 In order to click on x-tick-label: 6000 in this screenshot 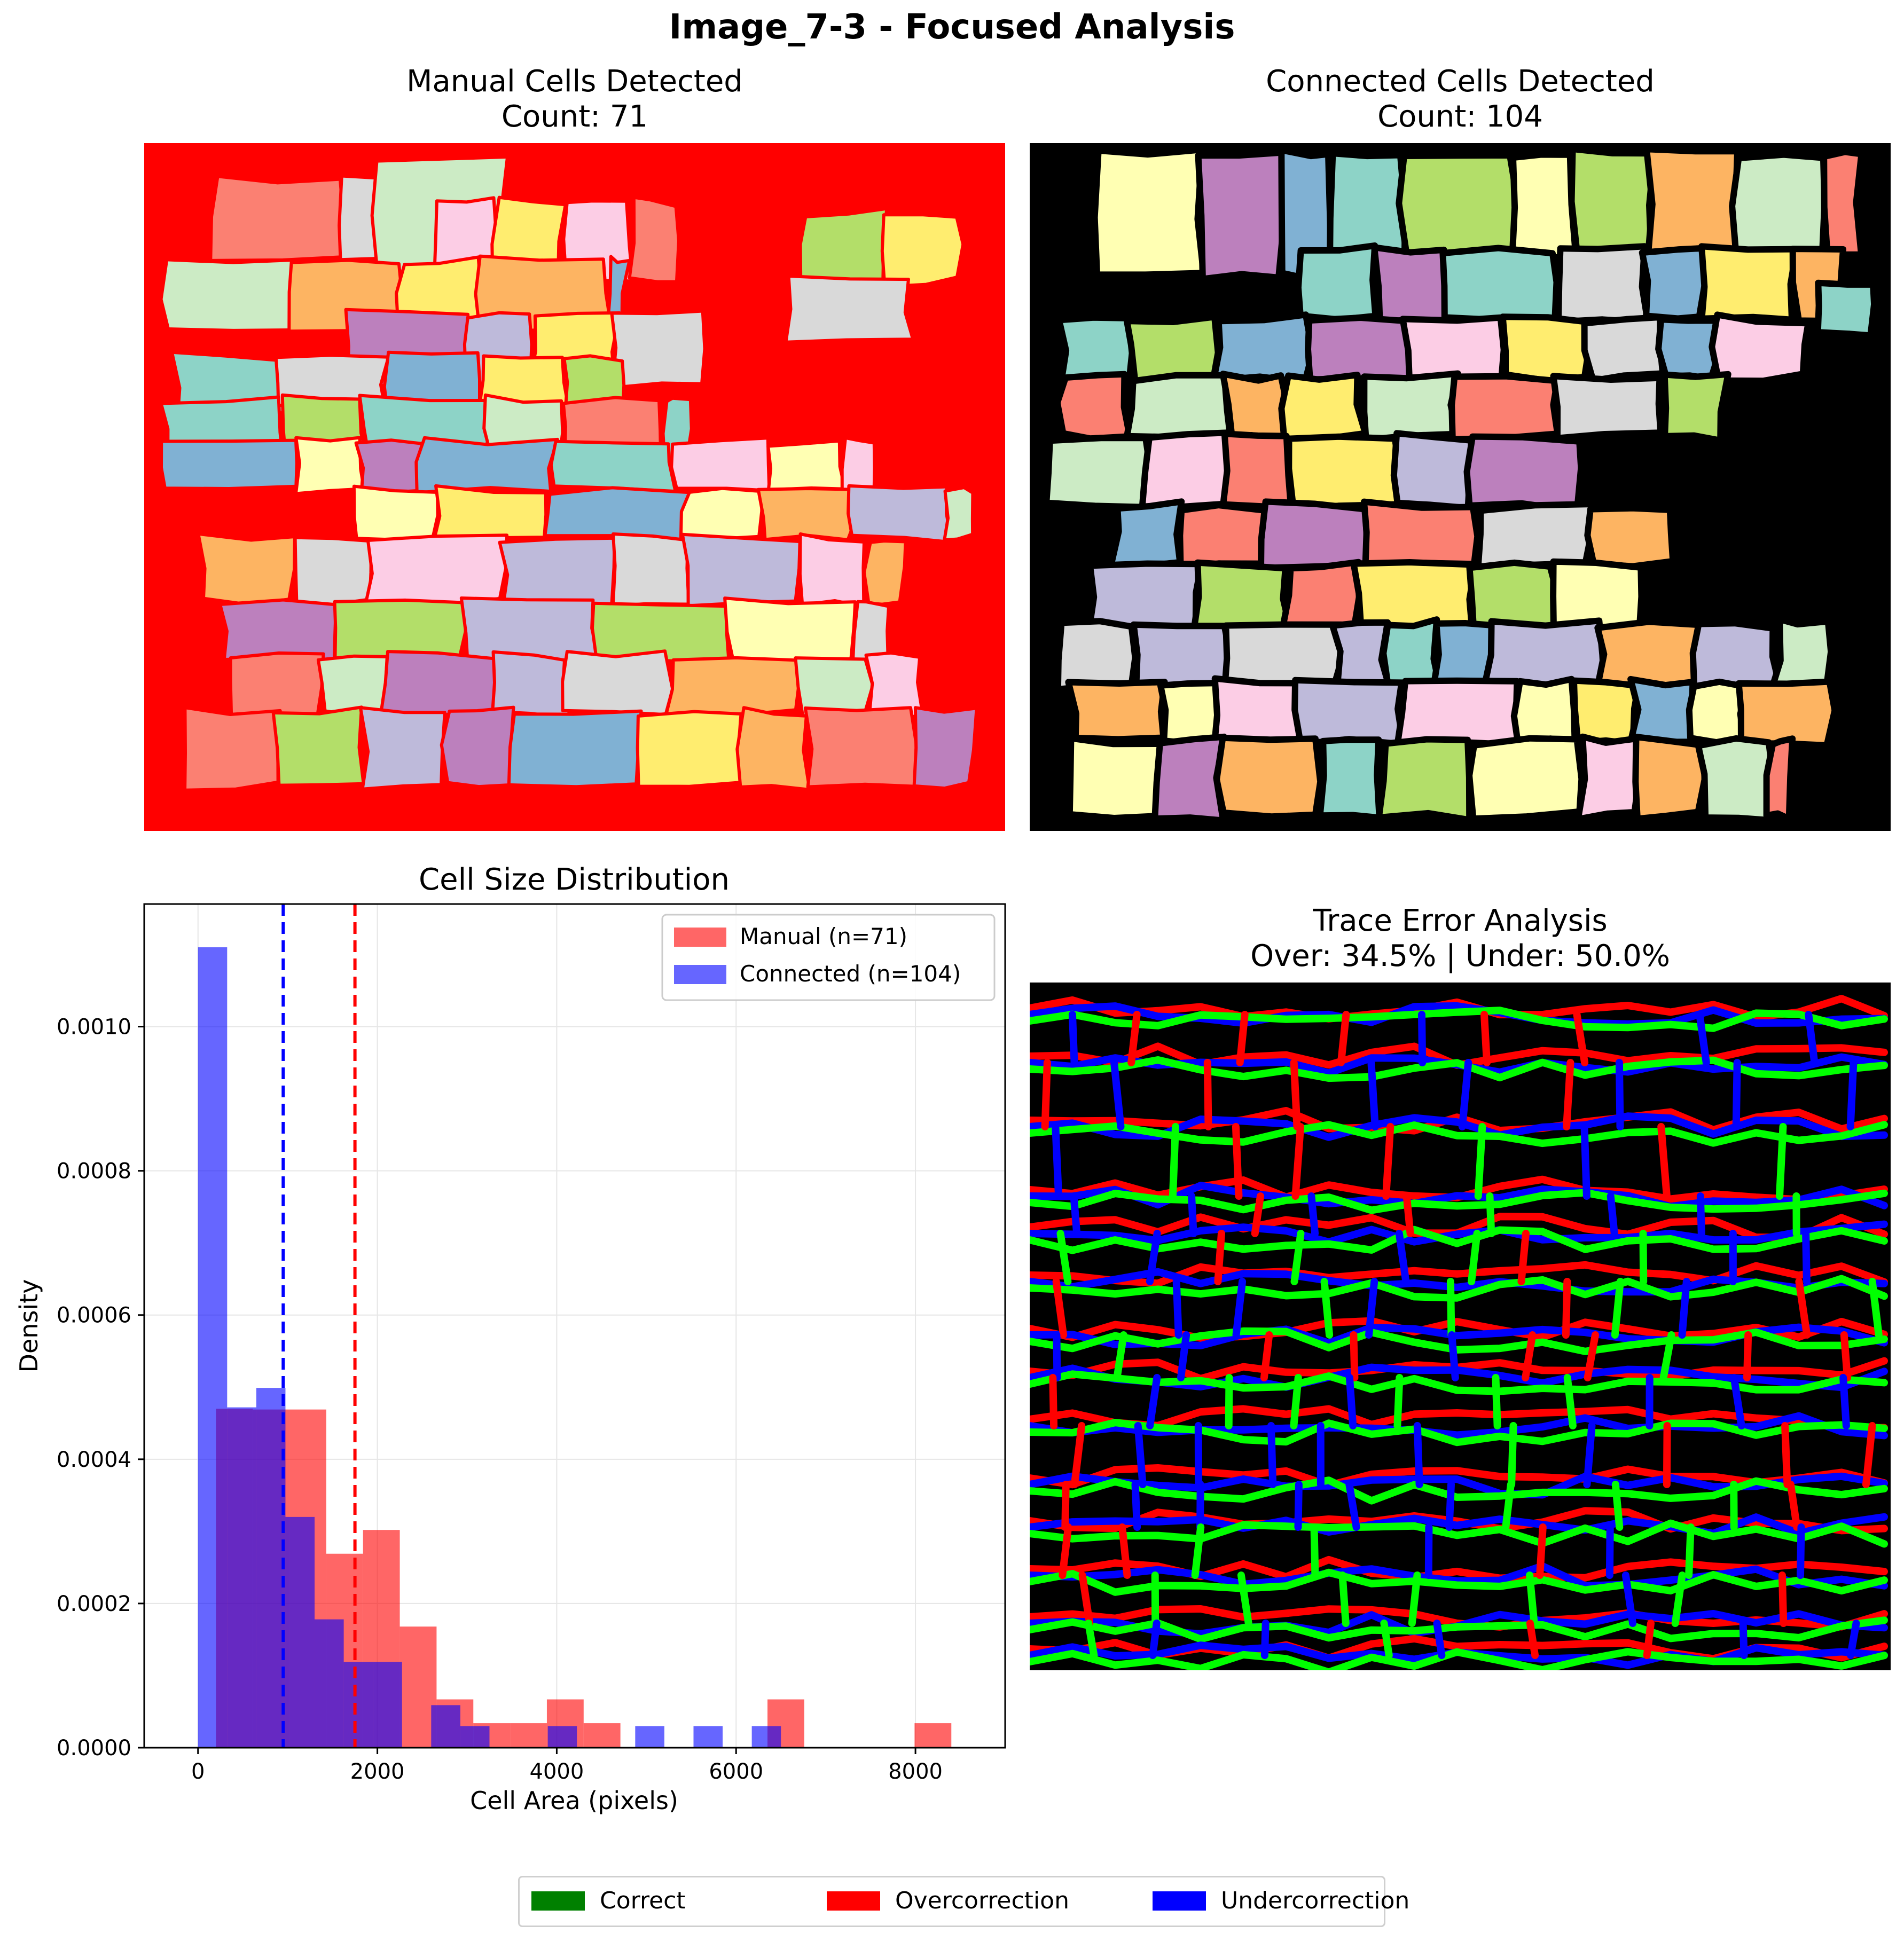, I will do `click(736, 1771)`.